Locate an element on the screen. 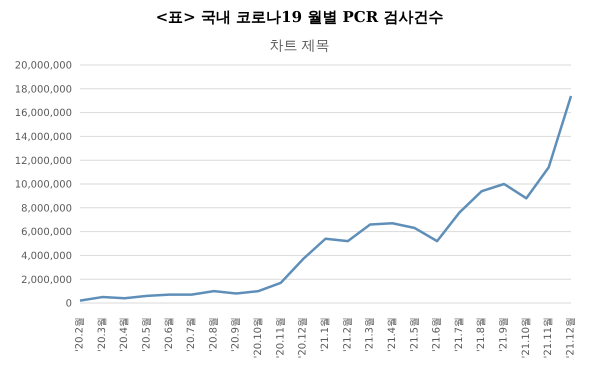 The height and width of the screenshot is (392, 599). x-tick-label: '20.4월 is located at coordinates (124, 334).